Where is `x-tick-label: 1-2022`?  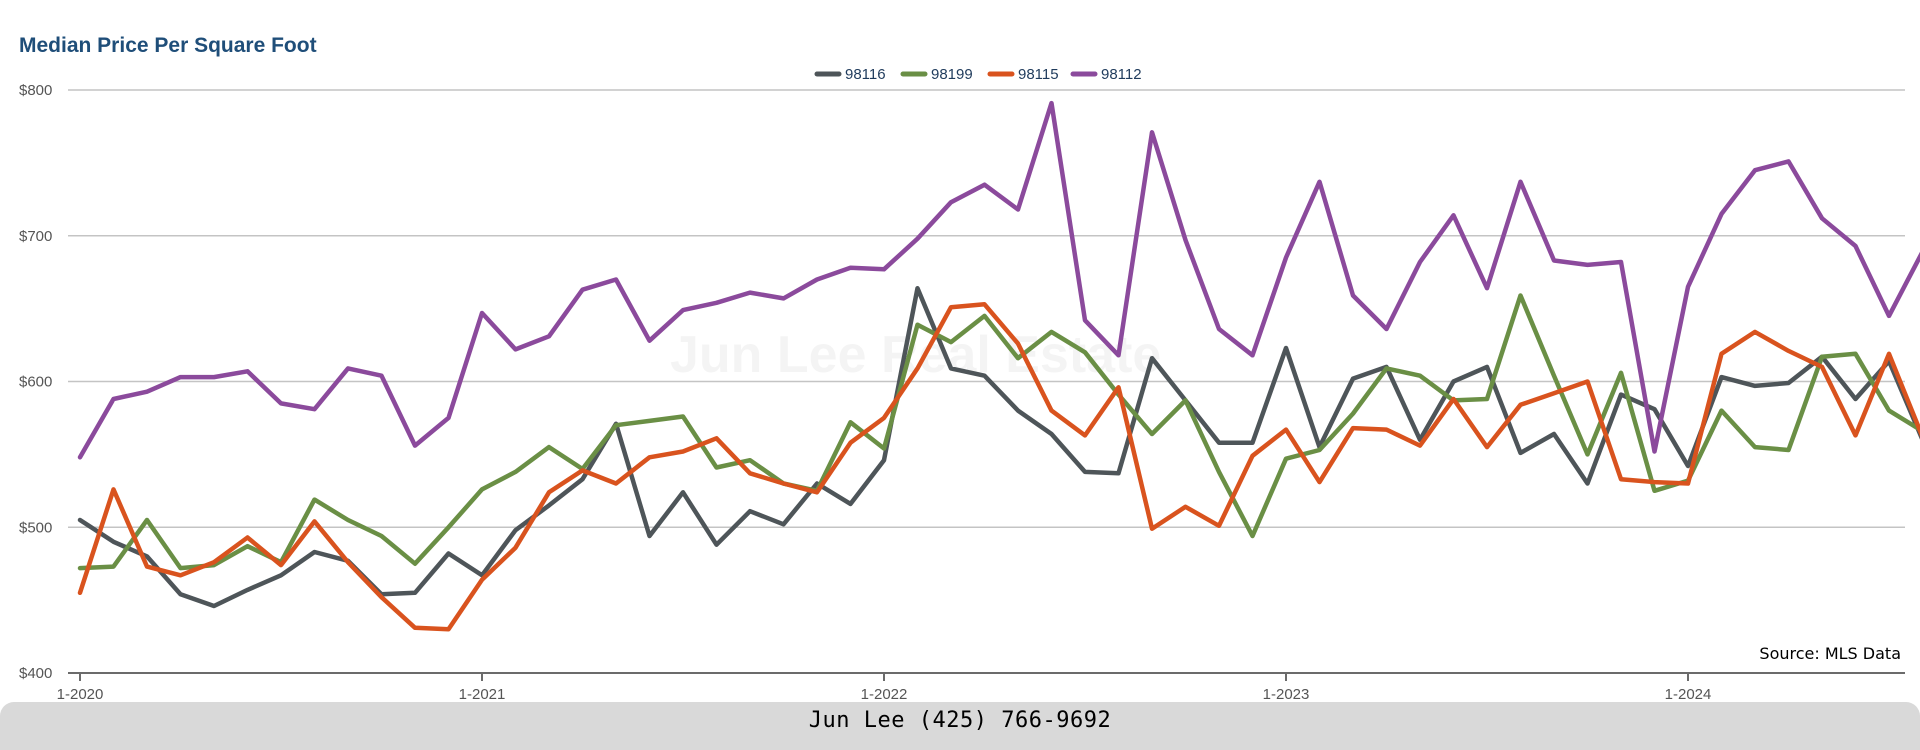
x-tick-label: 1-2022 is located at coordinates (884, 694).